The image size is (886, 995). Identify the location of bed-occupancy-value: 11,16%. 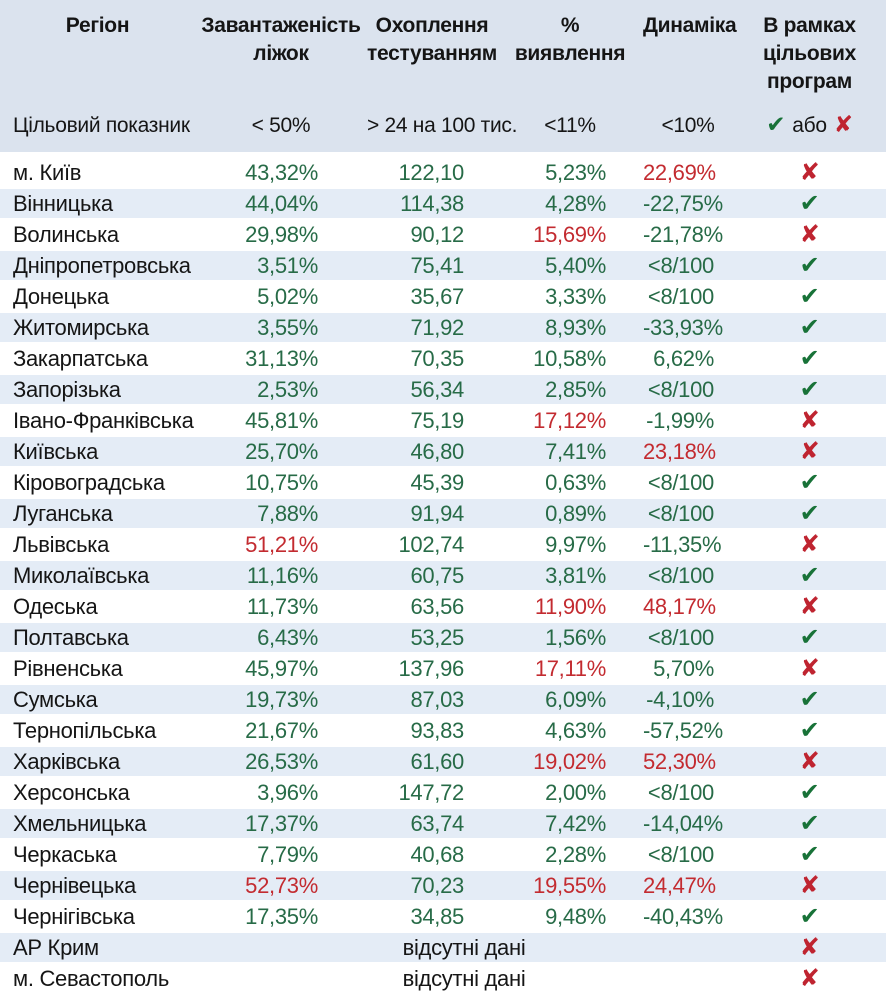
(281, 576).